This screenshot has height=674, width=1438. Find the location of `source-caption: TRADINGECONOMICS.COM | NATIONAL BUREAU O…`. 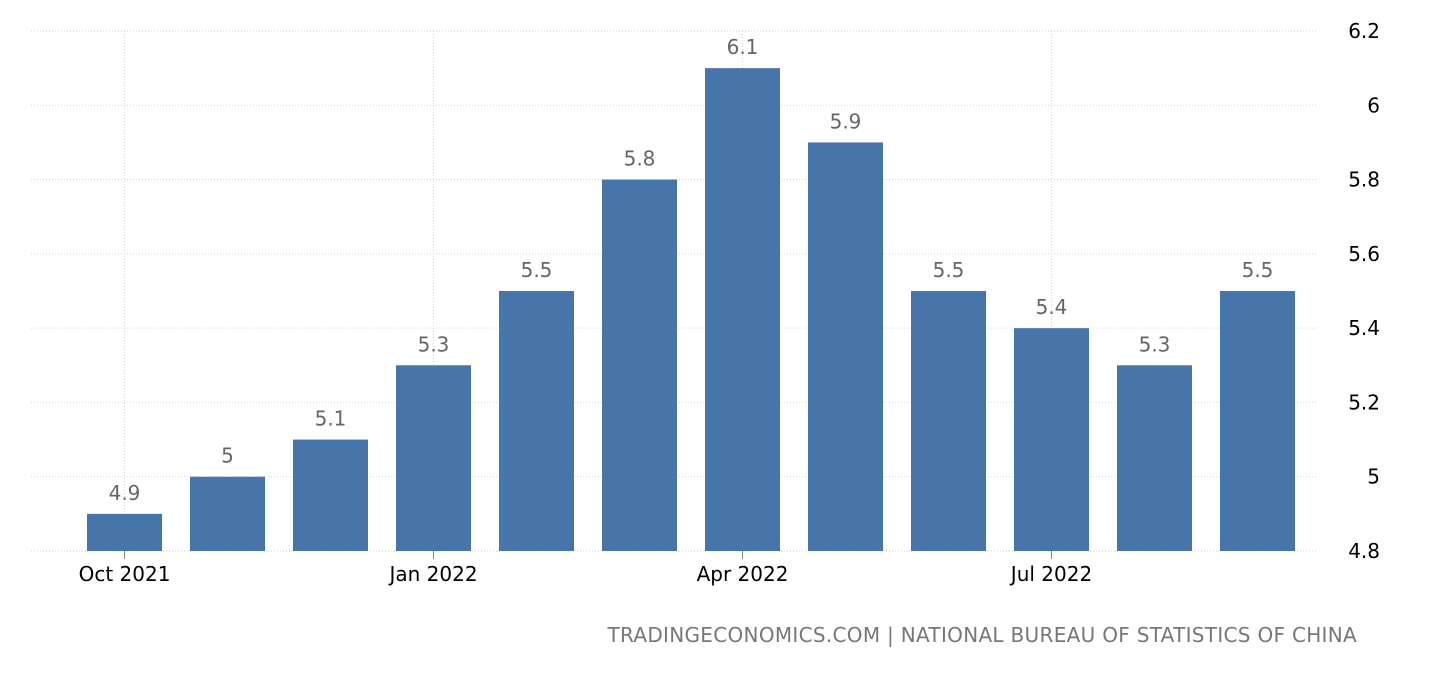

source-caption: TRADINGECONOMICS.COM | NATIONAL BUREAU O… is located at coordinates (981, 635).